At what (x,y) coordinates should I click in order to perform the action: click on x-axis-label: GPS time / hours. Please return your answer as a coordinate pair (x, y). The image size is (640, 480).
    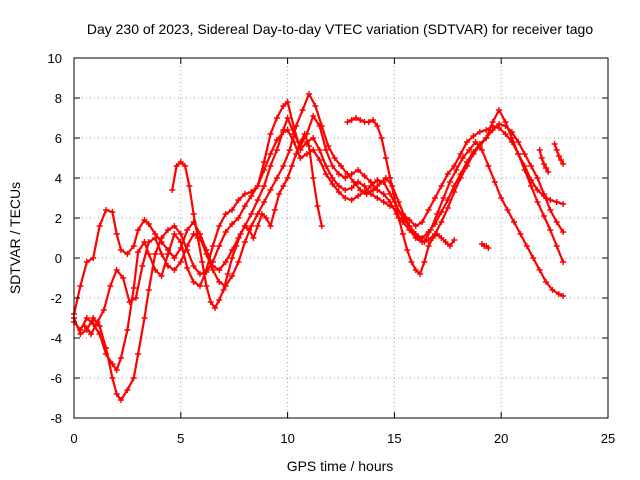
    Looking at the image, I should click on (340, 466).